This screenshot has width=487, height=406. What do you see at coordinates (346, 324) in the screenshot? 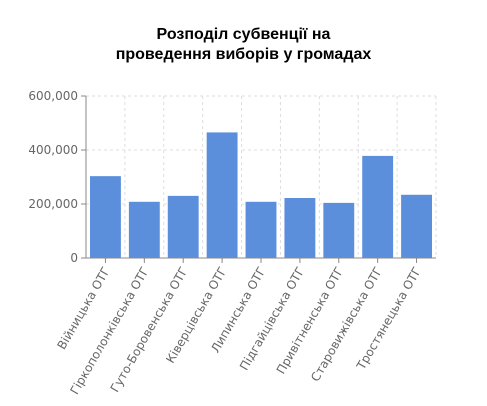
I see `x-tick-label: Старовижівська ОТГ` at bounding box center [346, 324].